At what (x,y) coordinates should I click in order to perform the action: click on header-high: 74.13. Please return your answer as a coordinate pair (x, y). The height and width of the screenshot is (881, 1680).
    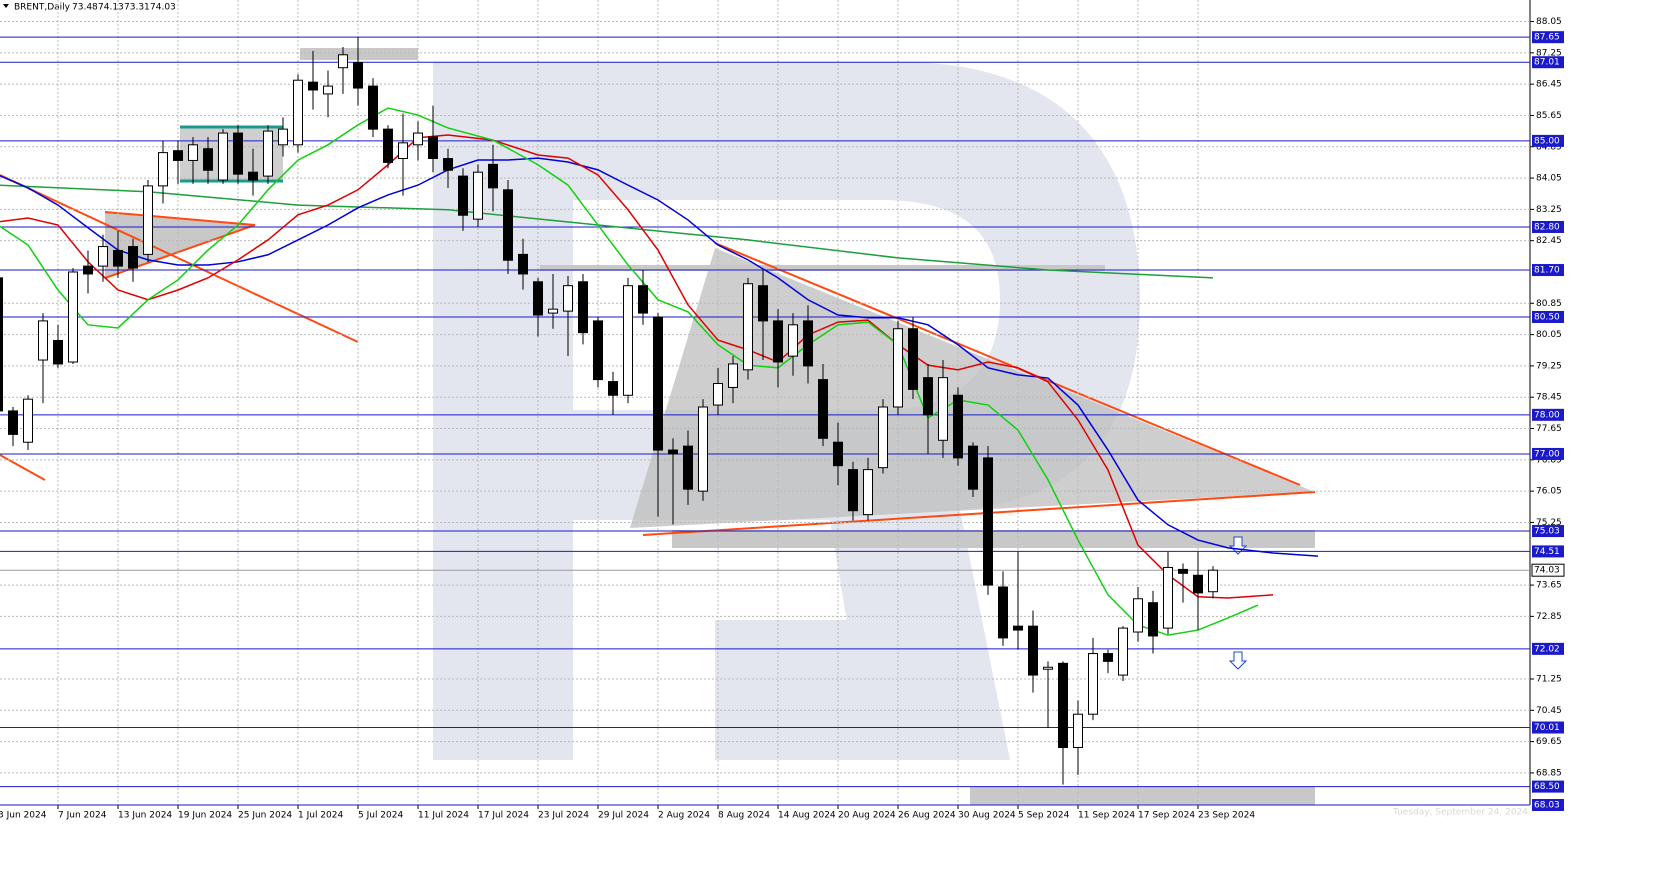
    Looking at the image, I should click on (111, 8).